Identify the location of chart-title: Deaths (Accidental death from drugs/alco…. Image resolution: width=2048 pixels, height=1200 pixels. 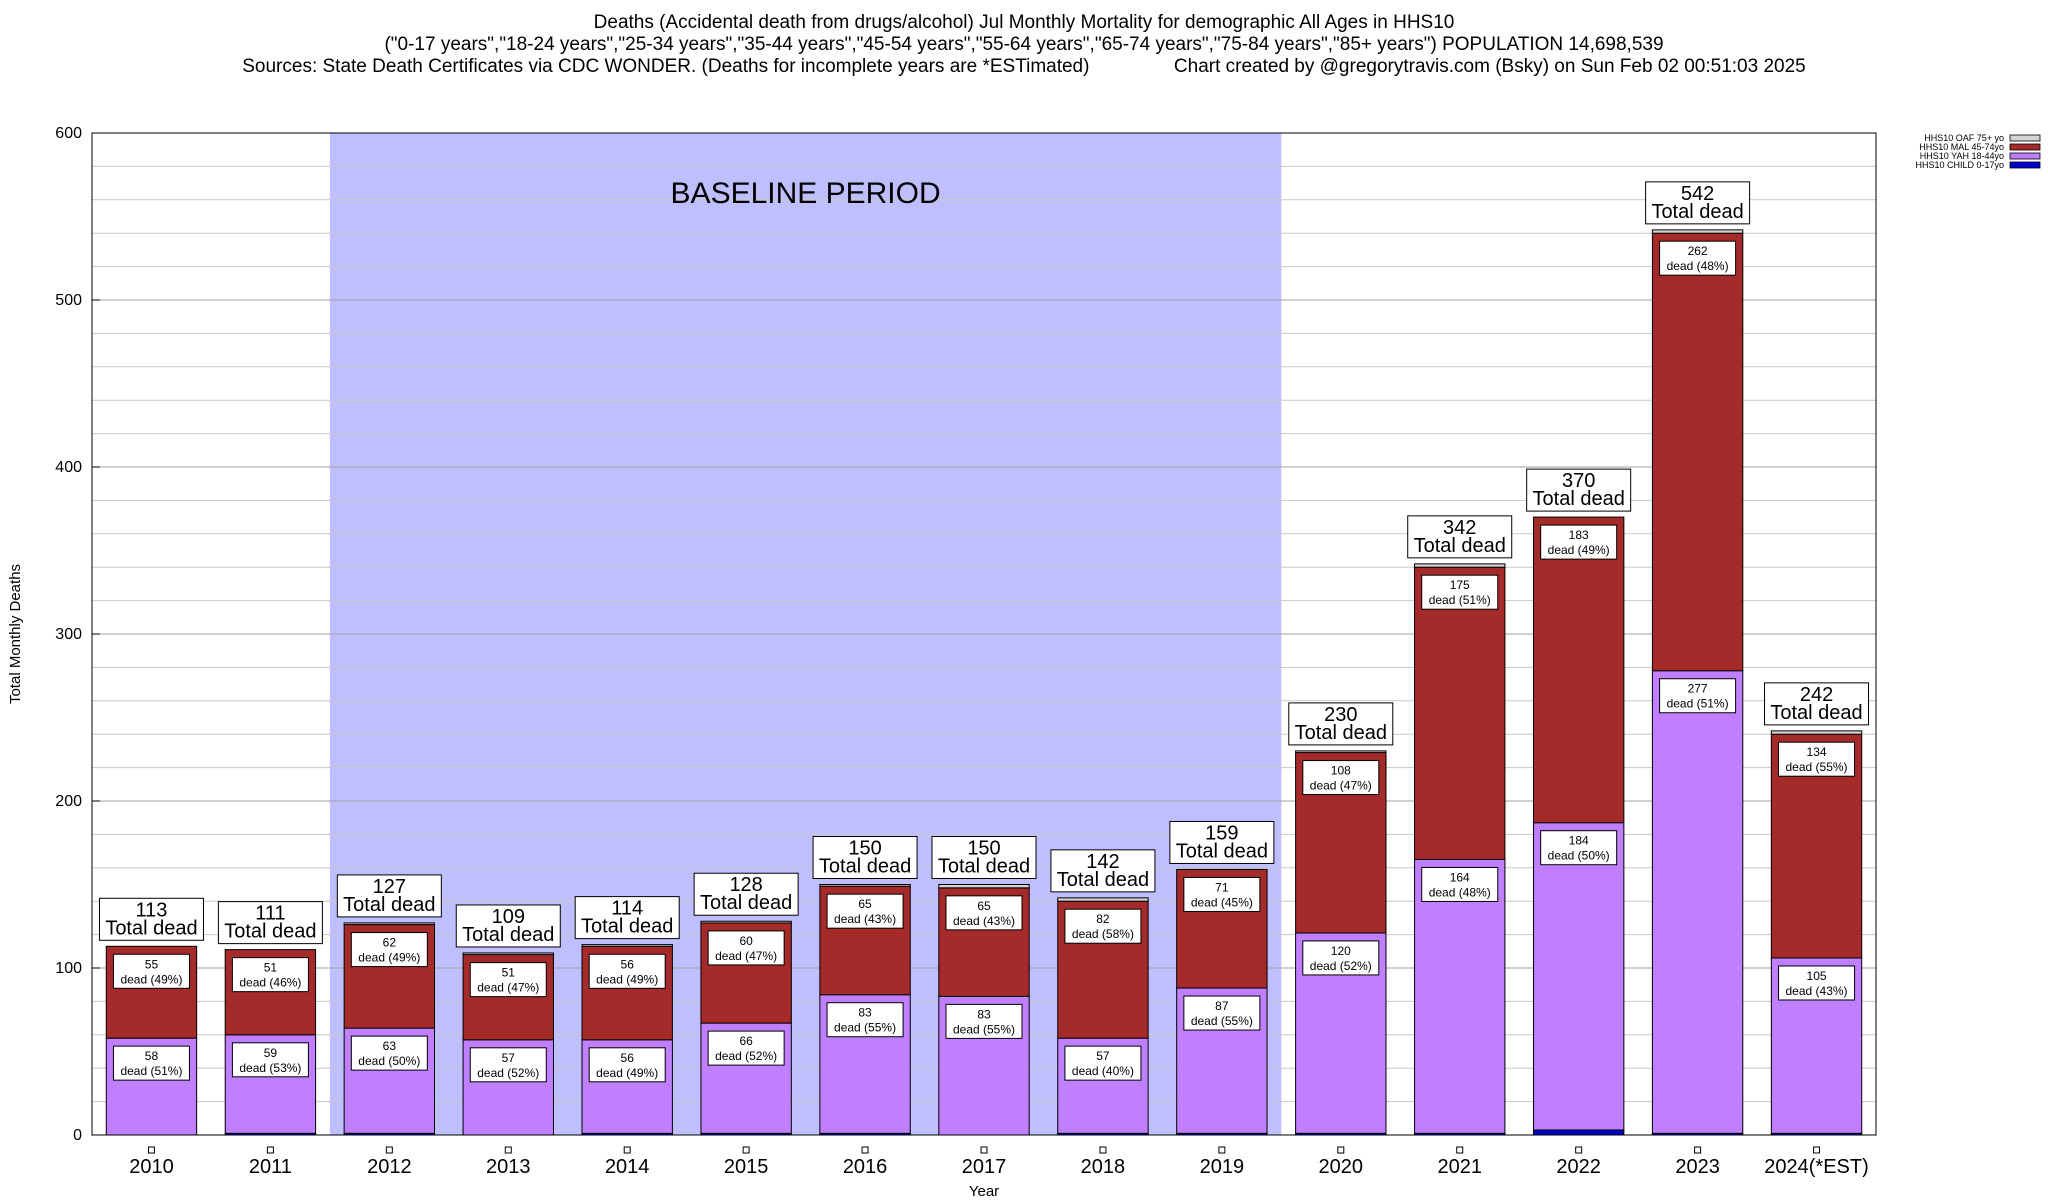
(1024, 45).